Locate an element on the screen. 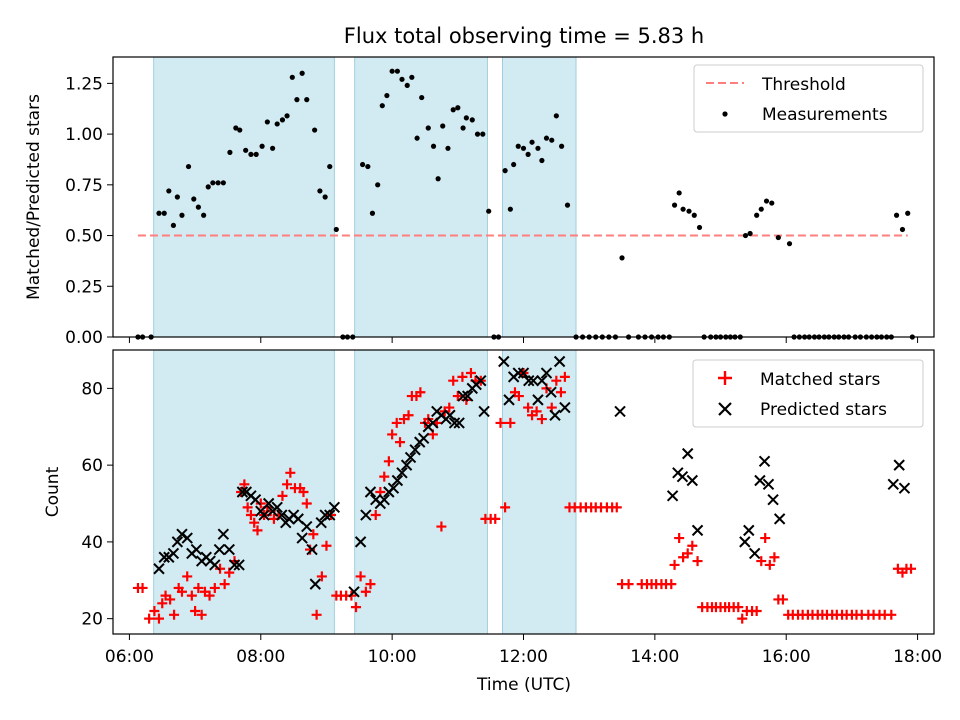 Image resolution: width=960 pixels, height=720 pixels. y-tick-label: 1.00 is located at coordinates (84, 135).